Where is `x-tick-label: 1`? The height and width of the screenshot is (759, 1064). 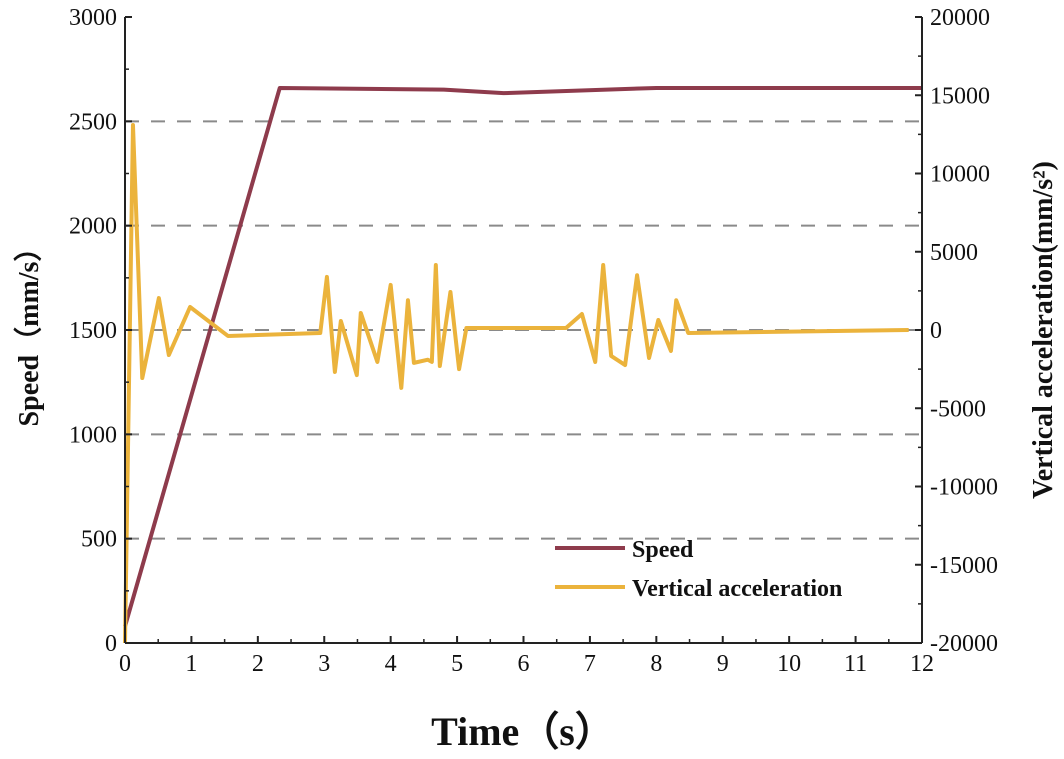
x-tick-label: 1 is located at coordinates (191, 664).